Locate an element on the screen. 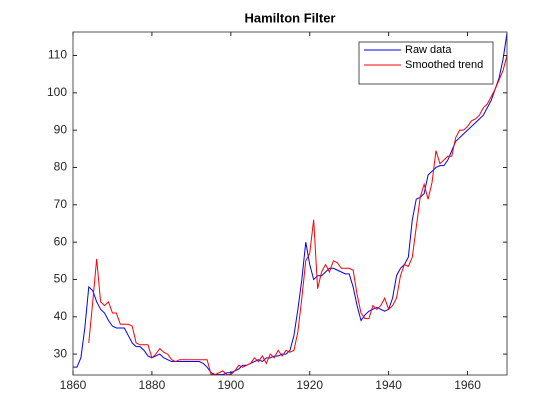 This screenshot has height=420, width=560. y-tick-label: 60 is located at coordinates (61, 241).